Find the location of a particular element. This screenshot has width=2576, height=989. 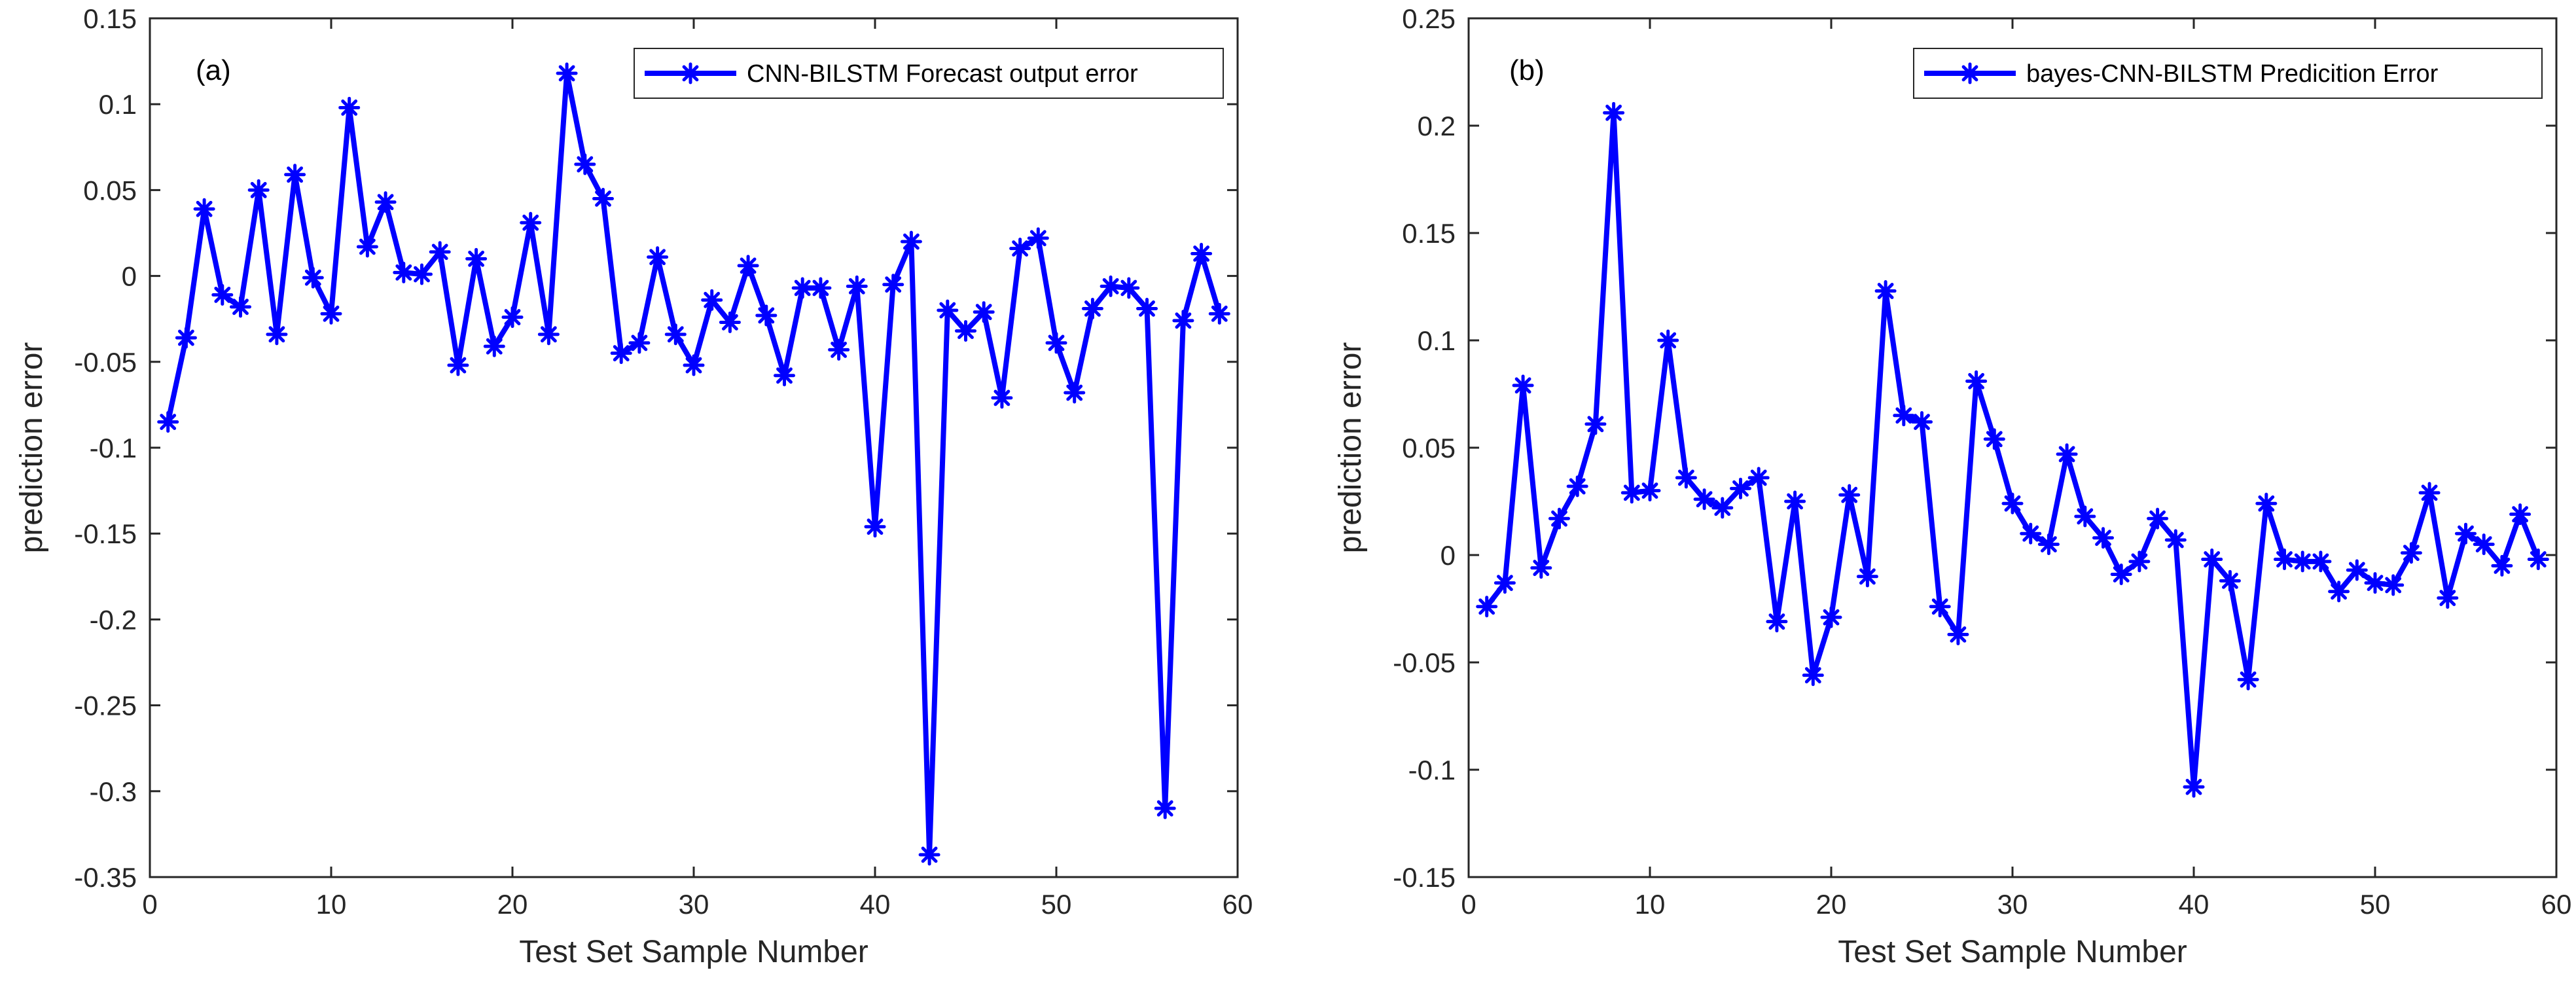

legend-marker-point is located at coordinates (1970, 73).